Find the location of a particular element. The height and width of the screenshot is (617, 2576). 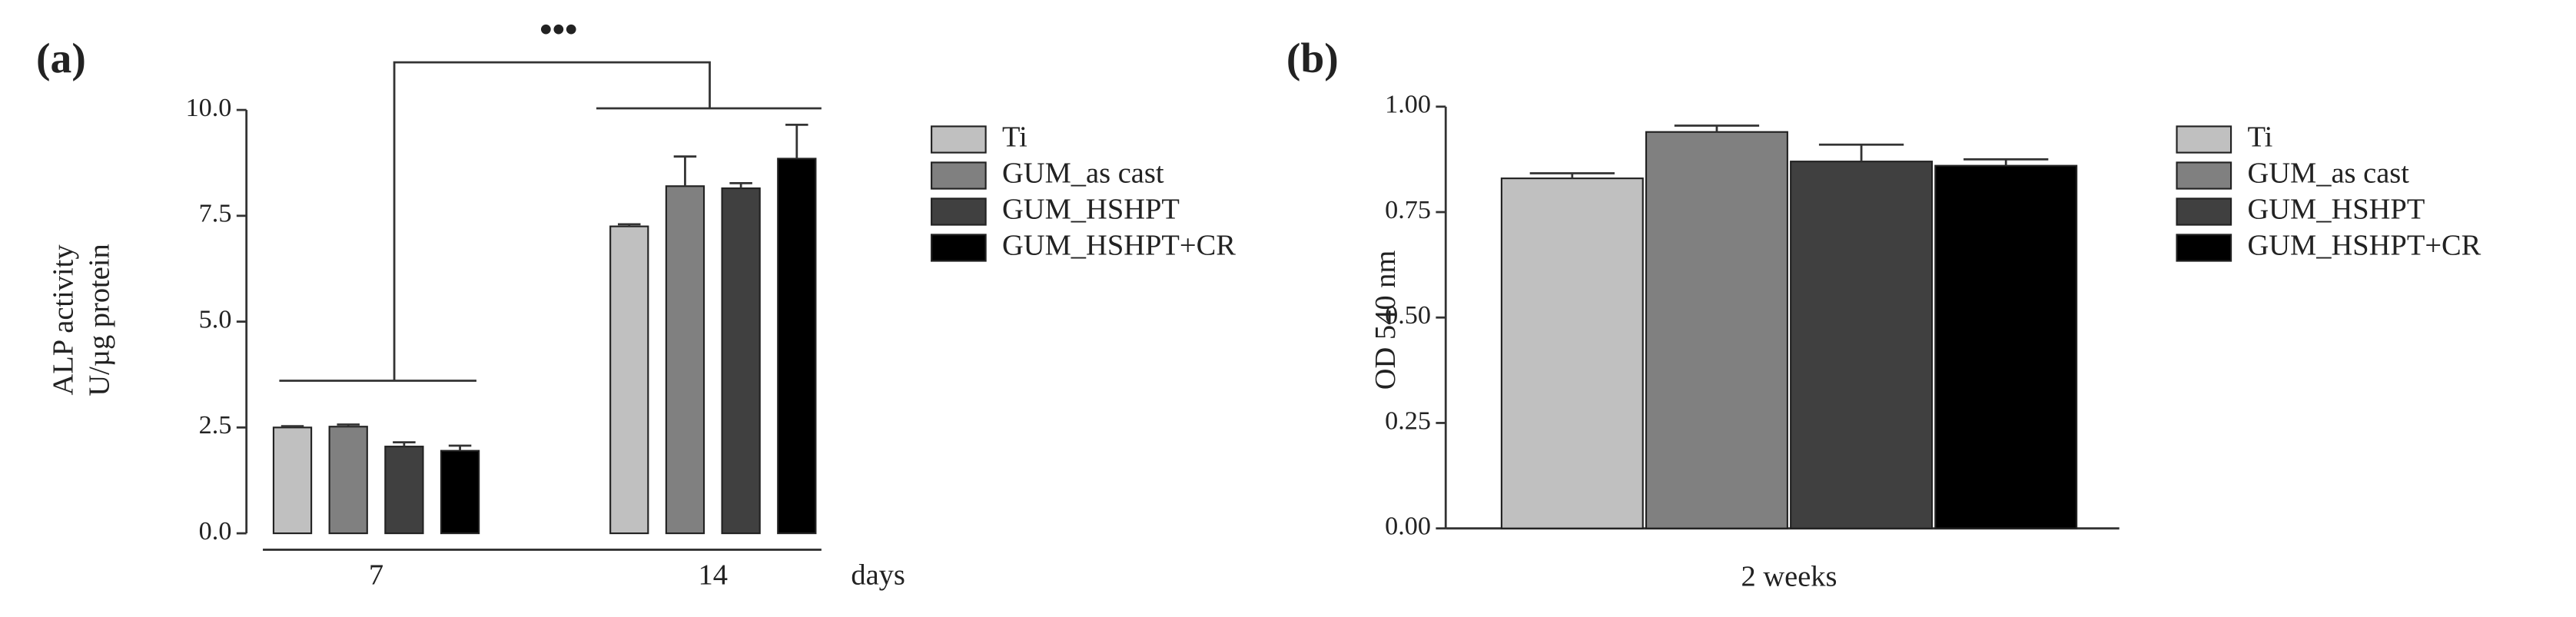

y-tick-label: 0.50 is located at coordinates (1408, 315).